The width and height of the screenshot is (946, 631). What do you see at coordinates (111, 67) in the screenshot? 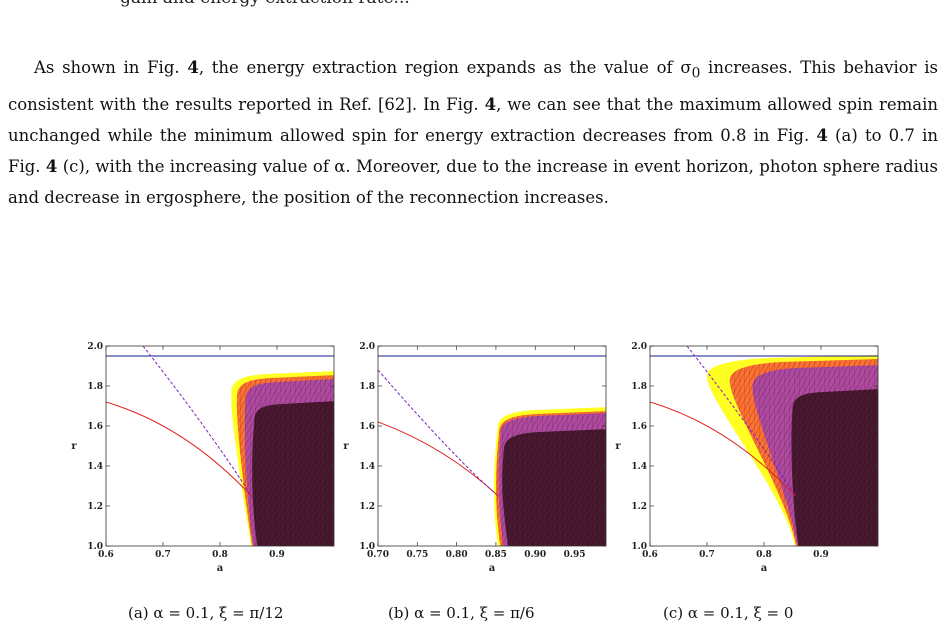
I see `text-run: As shown in Fig.` at bounding box center [111, 67].